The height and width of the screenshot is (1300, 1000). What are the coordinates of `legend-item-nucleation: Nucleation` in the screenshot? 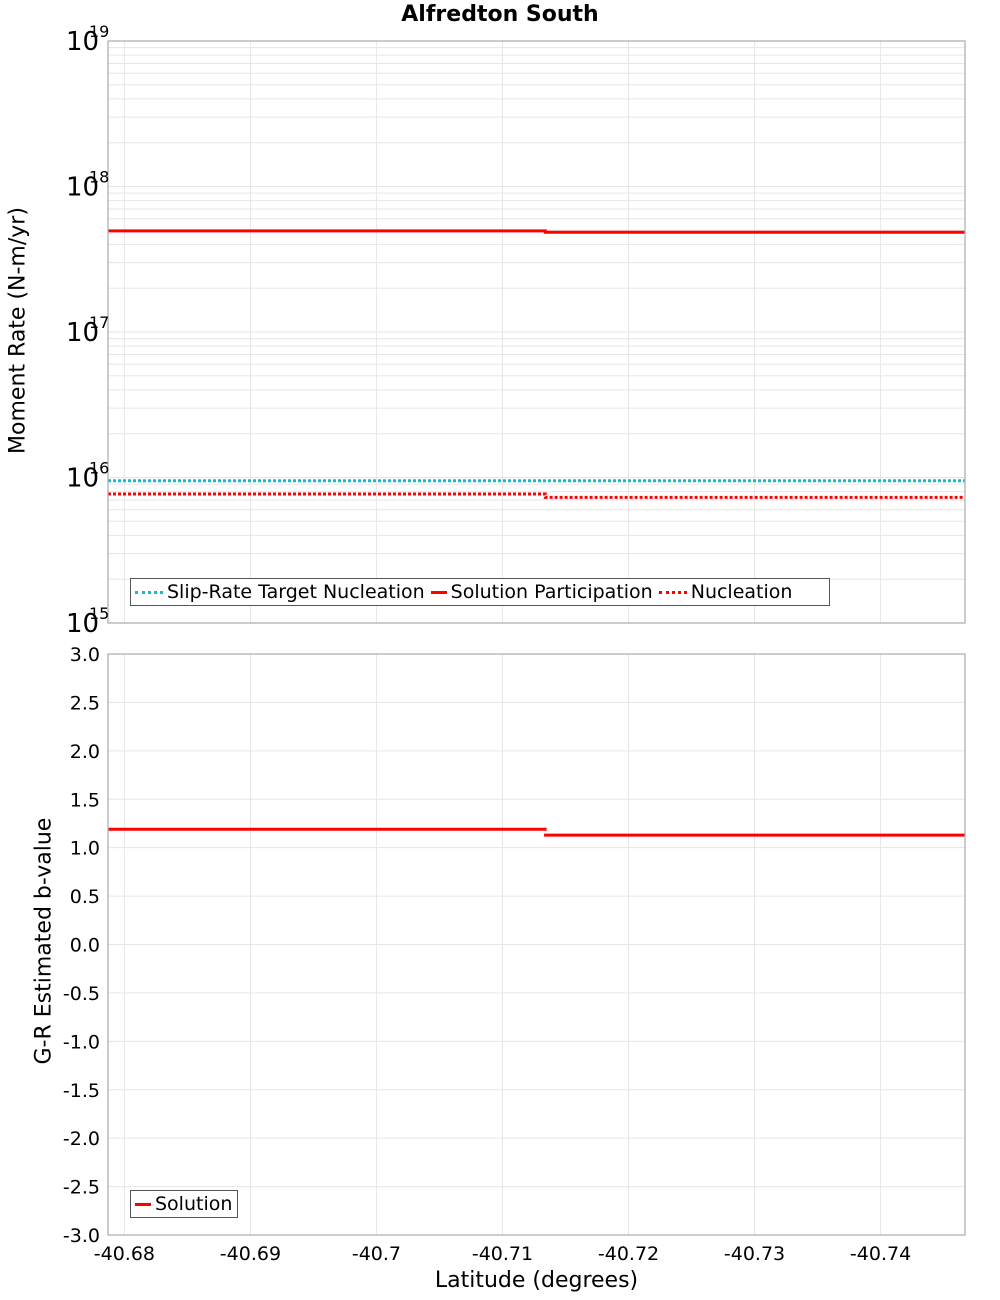 It's located at (725, 592).